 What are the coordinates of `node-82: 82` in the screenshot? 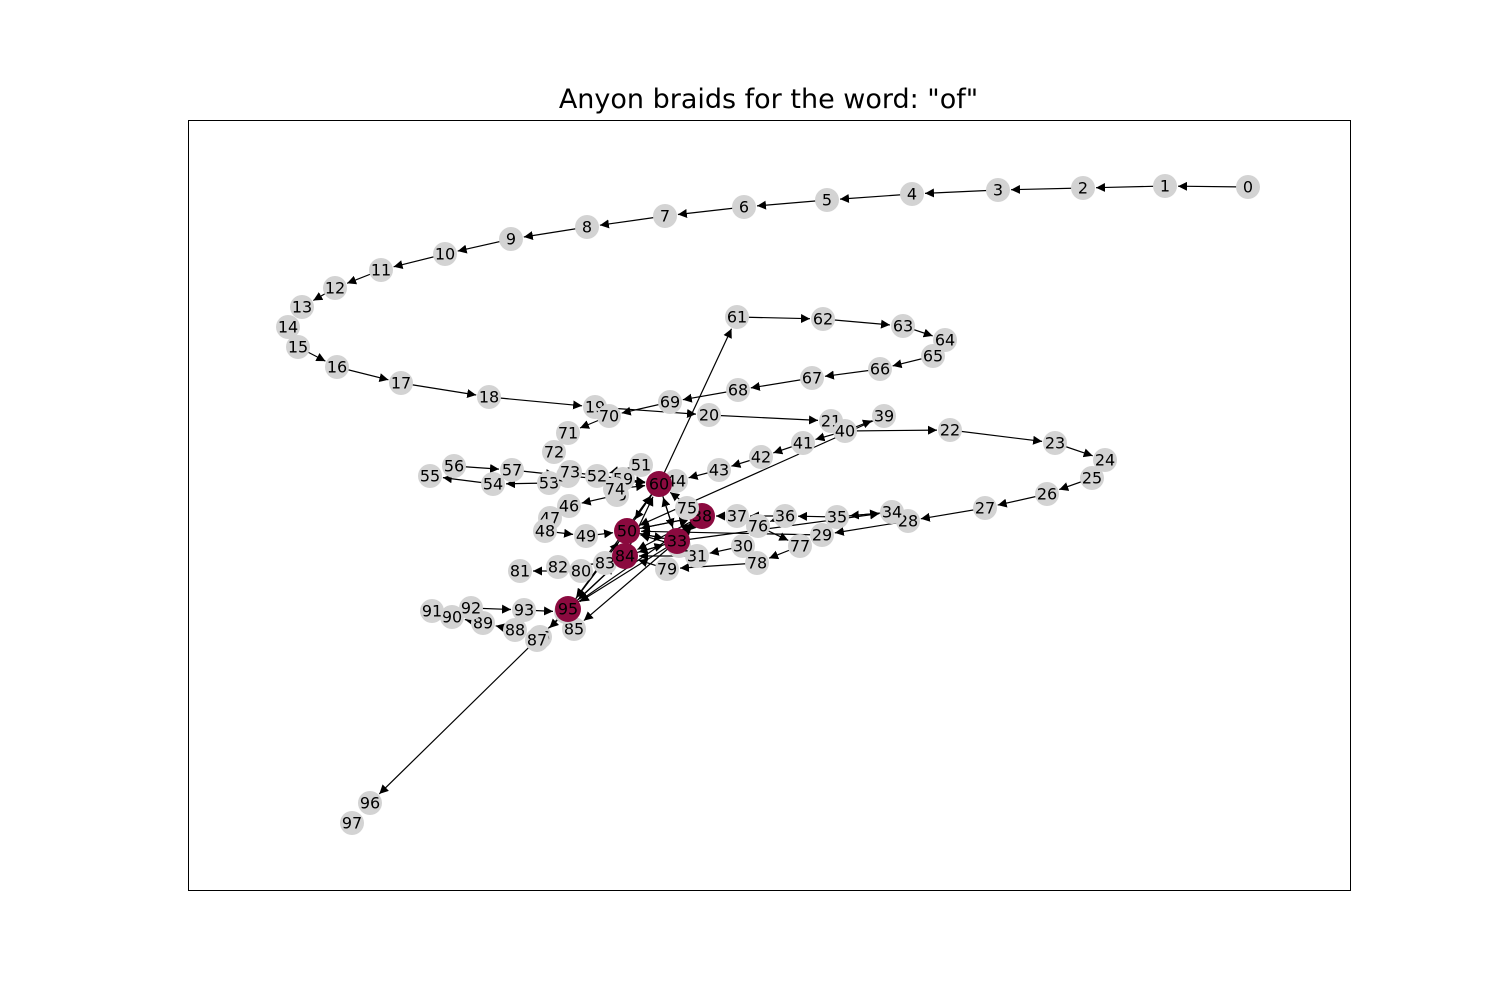 It's located at (558, 567).